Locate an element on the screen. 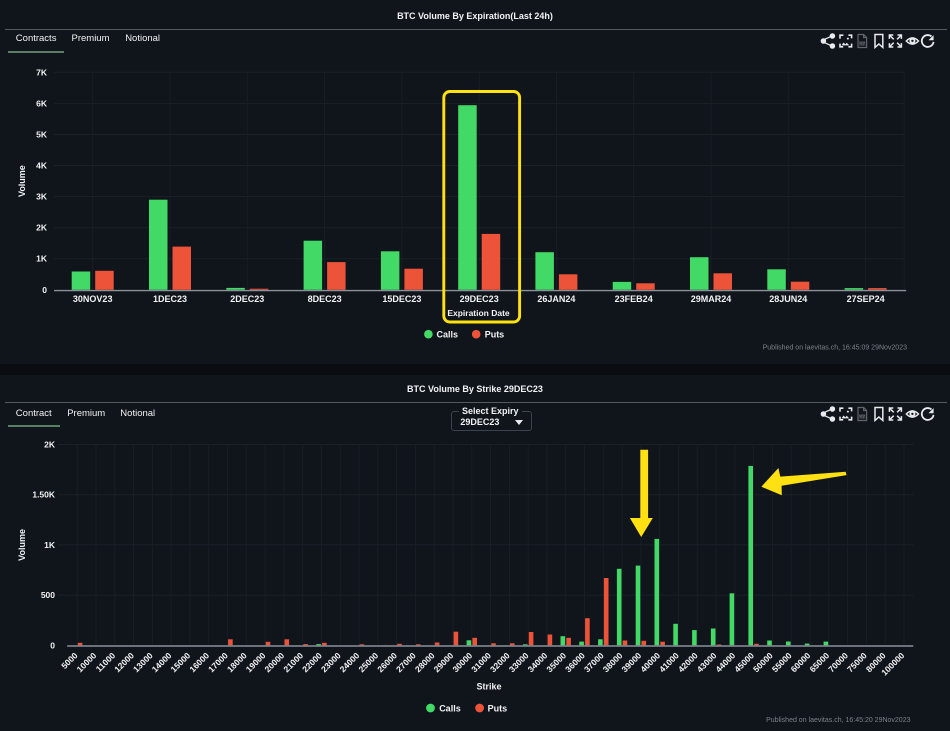 The image size is (950, 731). svg-text: 19000 is located at coordinates (256, 662).